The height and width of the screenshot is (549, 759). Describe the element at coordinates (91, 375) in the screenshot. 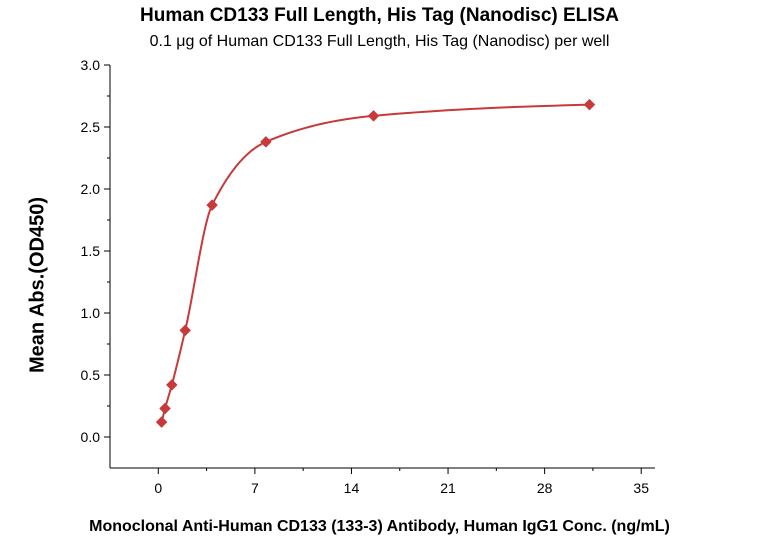

I see `y-tick-label: 0.5` at that location.